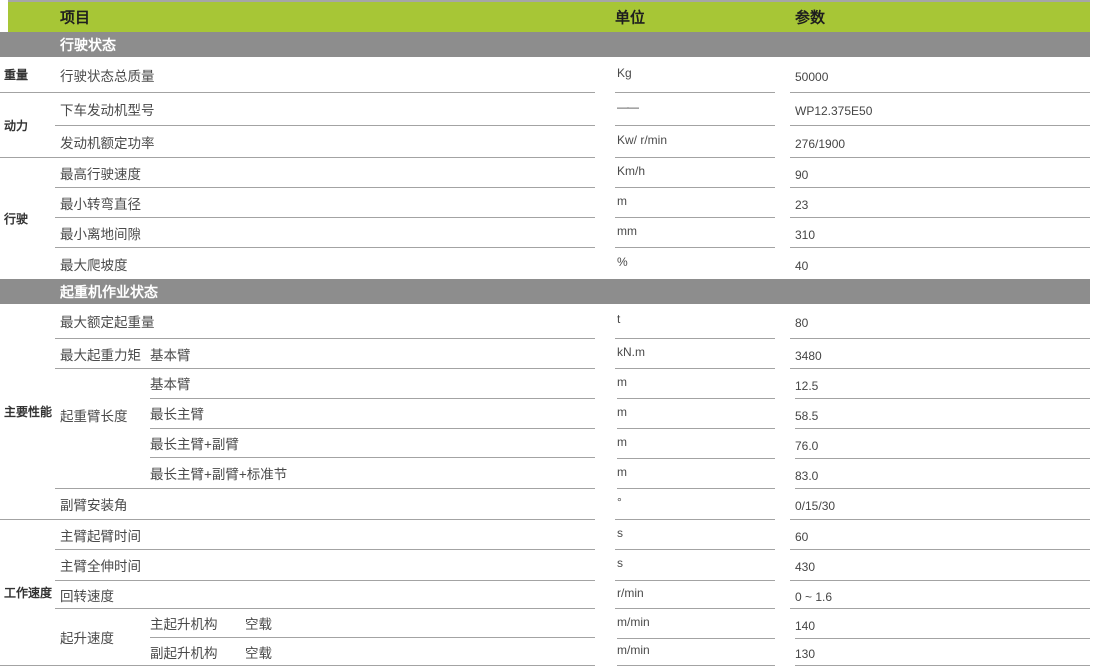  Describe the element at coordinates (75, 18) in the screenshot. I see `column-header-item: 项目` at that location.